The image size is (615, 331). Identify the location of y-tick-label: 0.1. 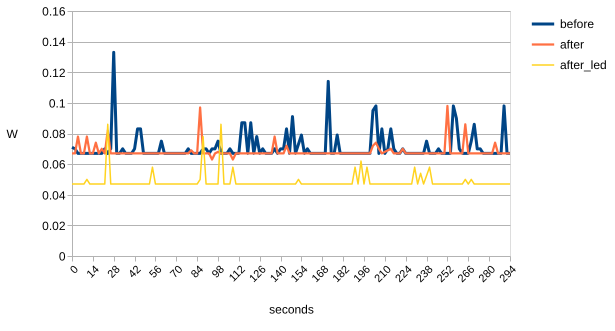
(57, 103).